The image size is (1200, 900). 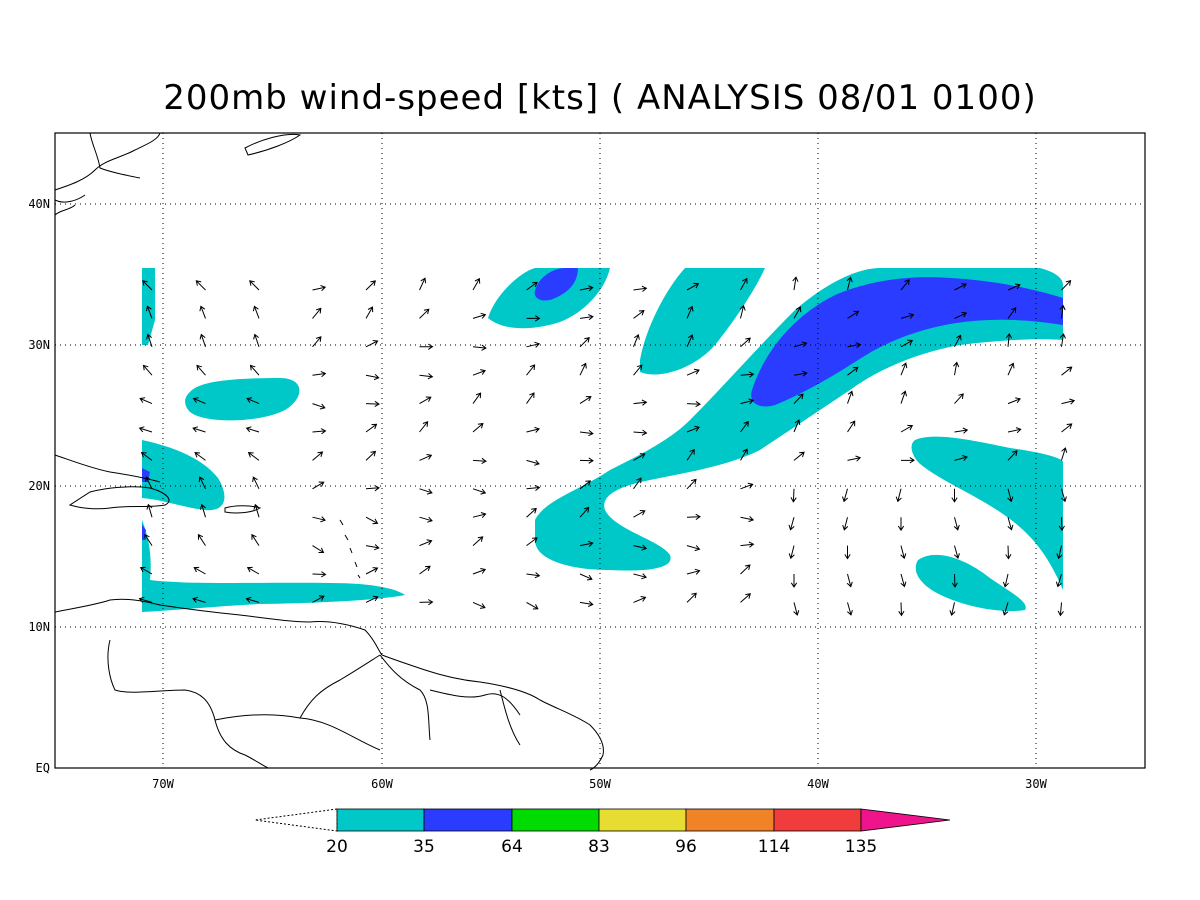 I want to click on contour-region-east-small, so click(x=970, y=583).